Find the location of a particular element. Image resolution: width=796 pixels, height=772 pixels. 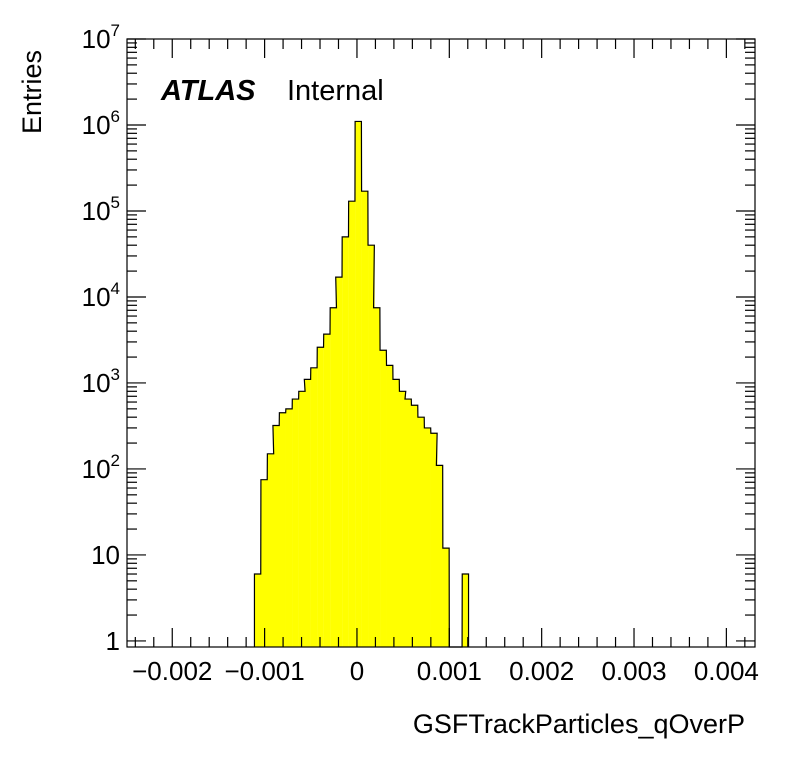

y-tick-label: 10³ is located at coordinates (101, 381).